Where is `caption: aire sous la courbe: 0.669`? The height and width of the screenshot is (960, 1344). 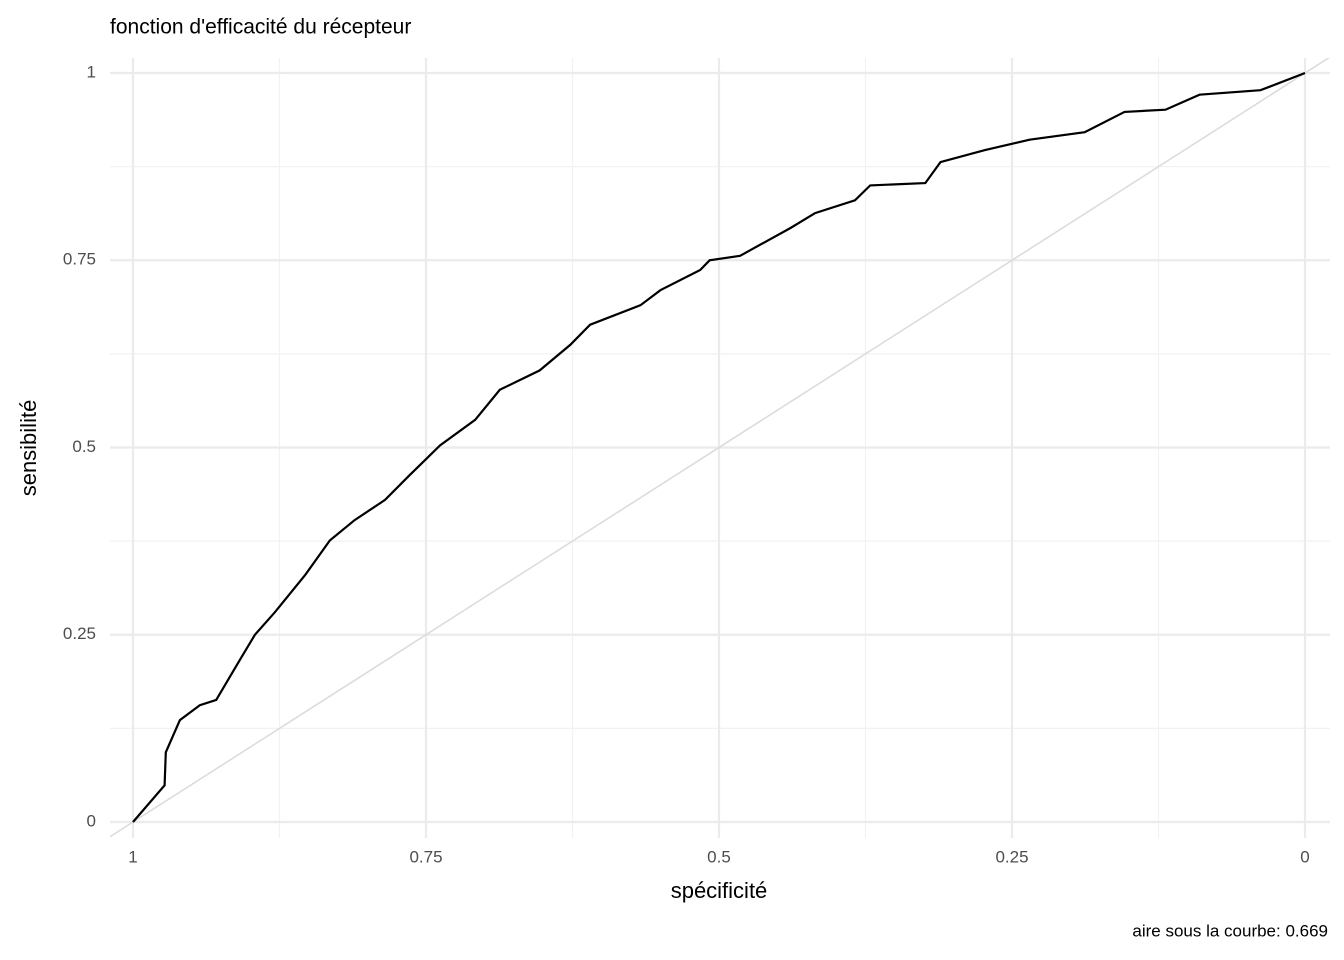
caption: aire sous la courbe: 0.669 is located at coordinates (1230, 930).